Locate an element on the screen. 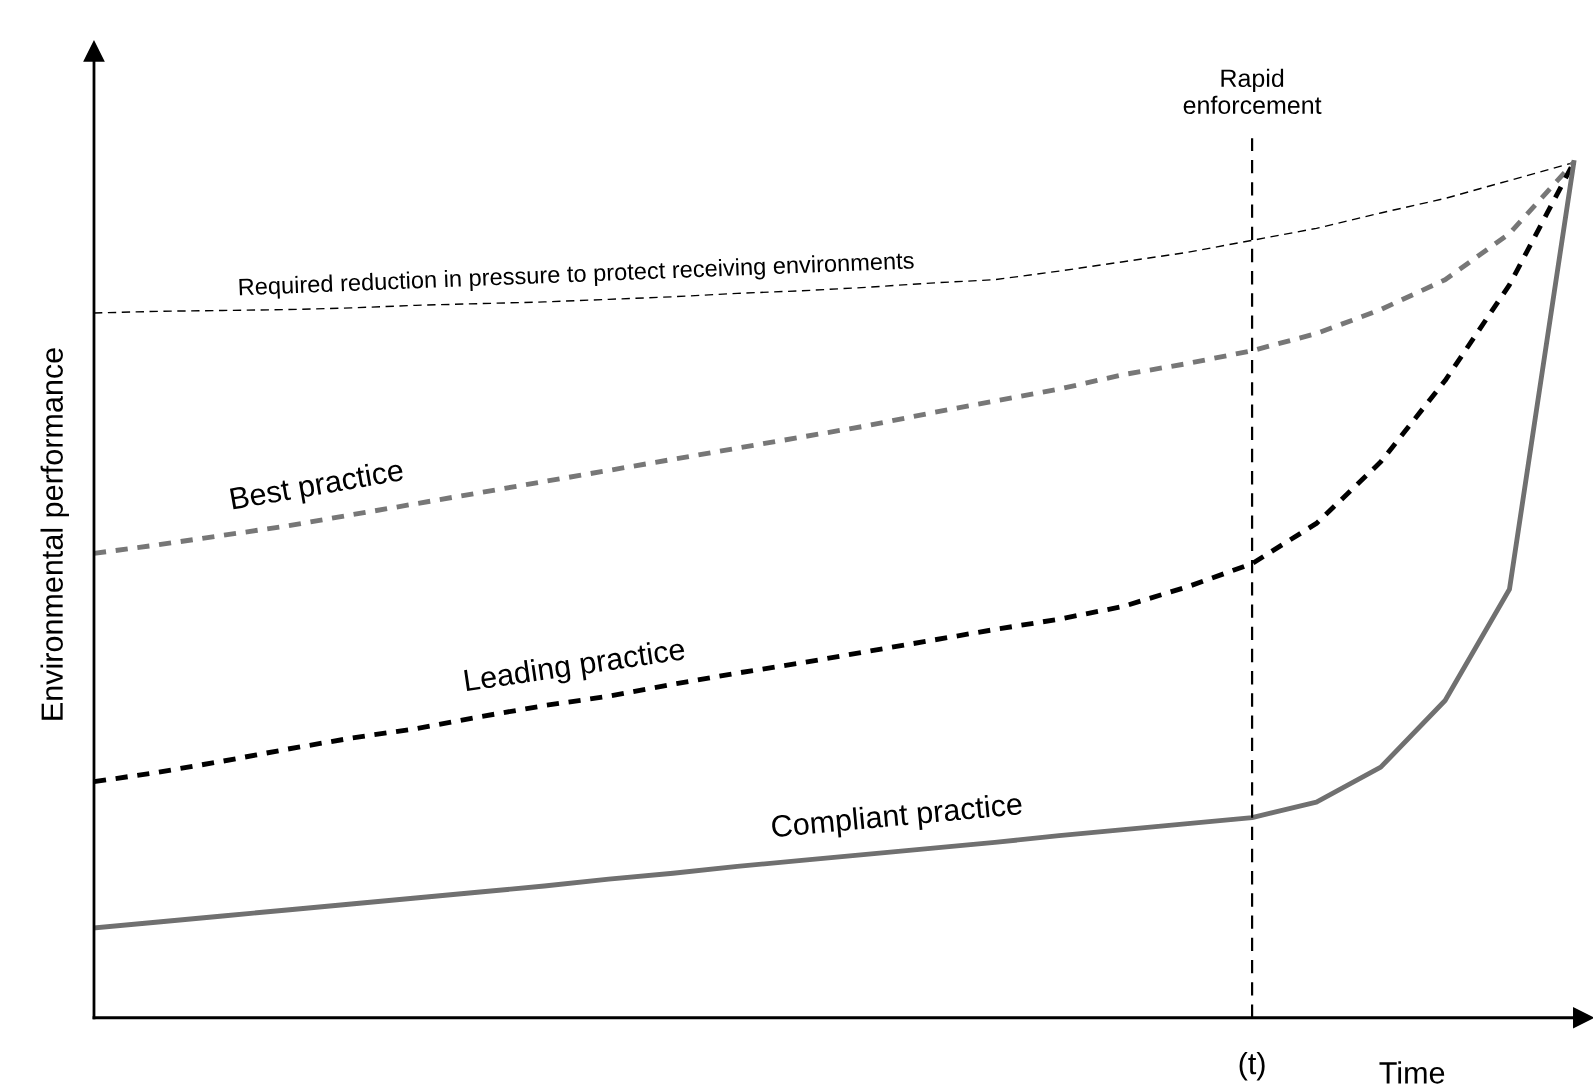  y-axis-title: Environmental performance is located at coordinates (54, 534).